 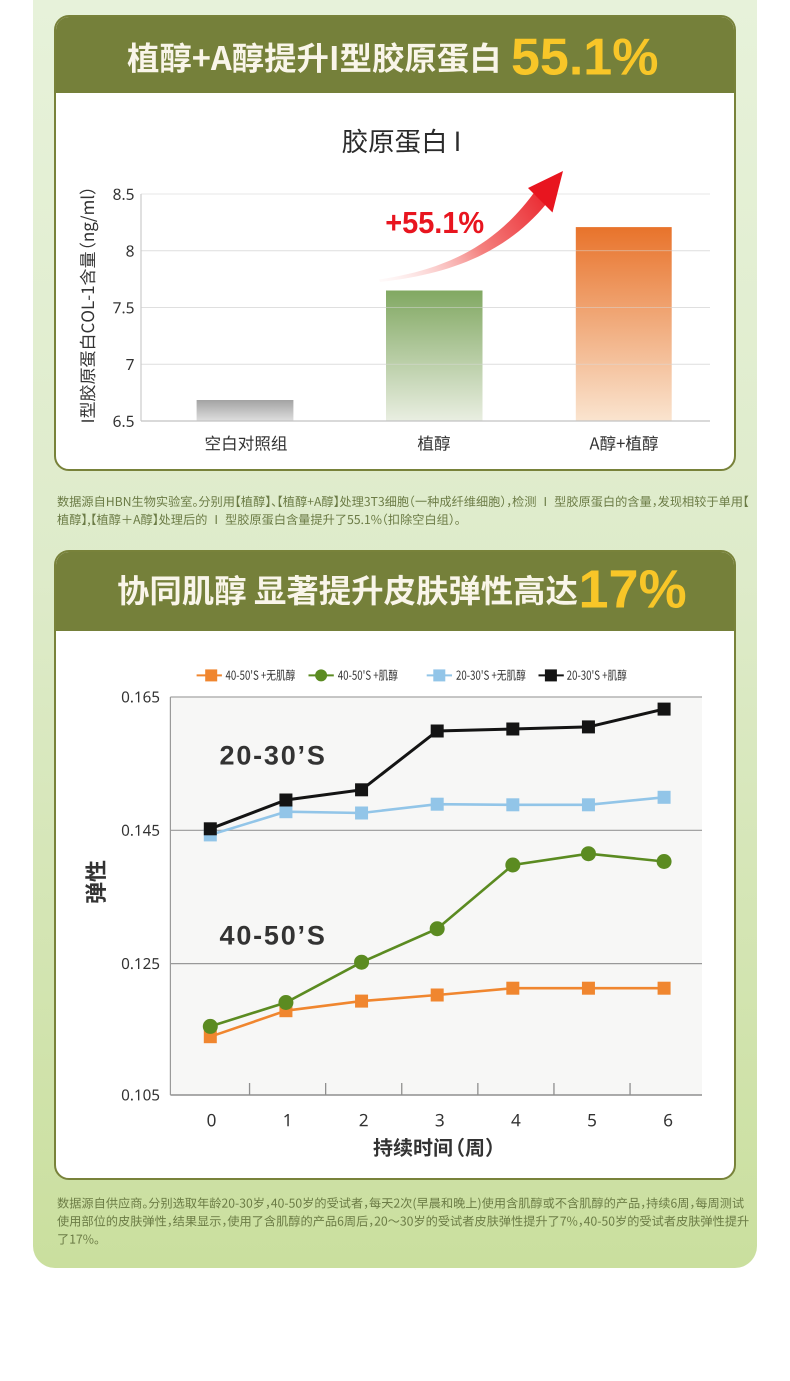 What do you see at coordinates (434, 222) in the screenshot?
I see `svg-text: +55.1%` at bounding box center [434, 222].